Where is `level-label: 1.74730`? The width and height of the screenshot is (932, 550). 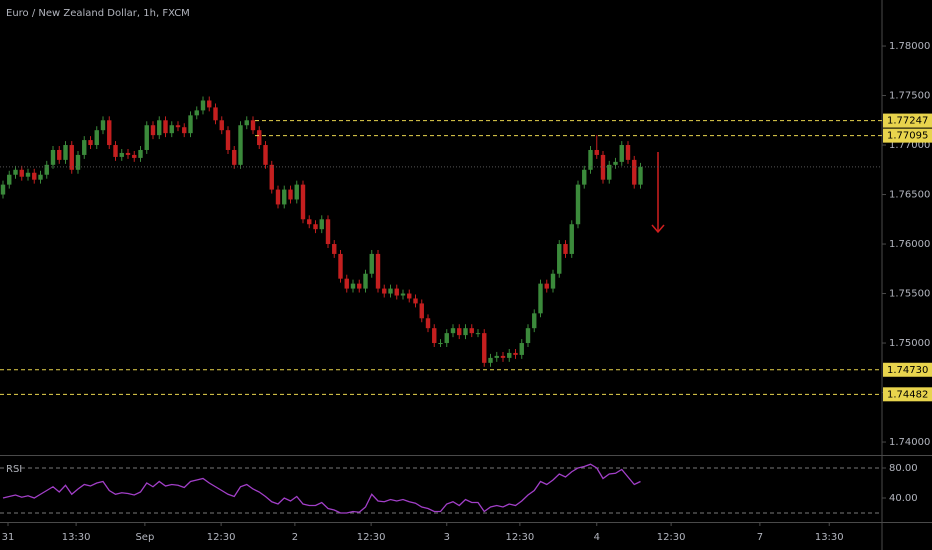
level-label: 1.74730 is located at coordinates (907, 370).